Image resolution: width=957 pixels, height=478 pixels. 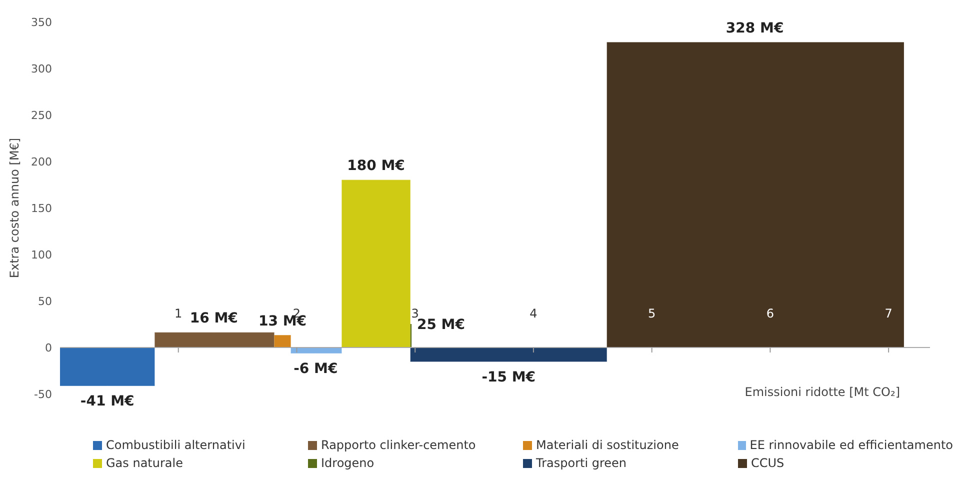 I want to click on legend-label: Materiali di sostituzione, so click(x=607, y=445).